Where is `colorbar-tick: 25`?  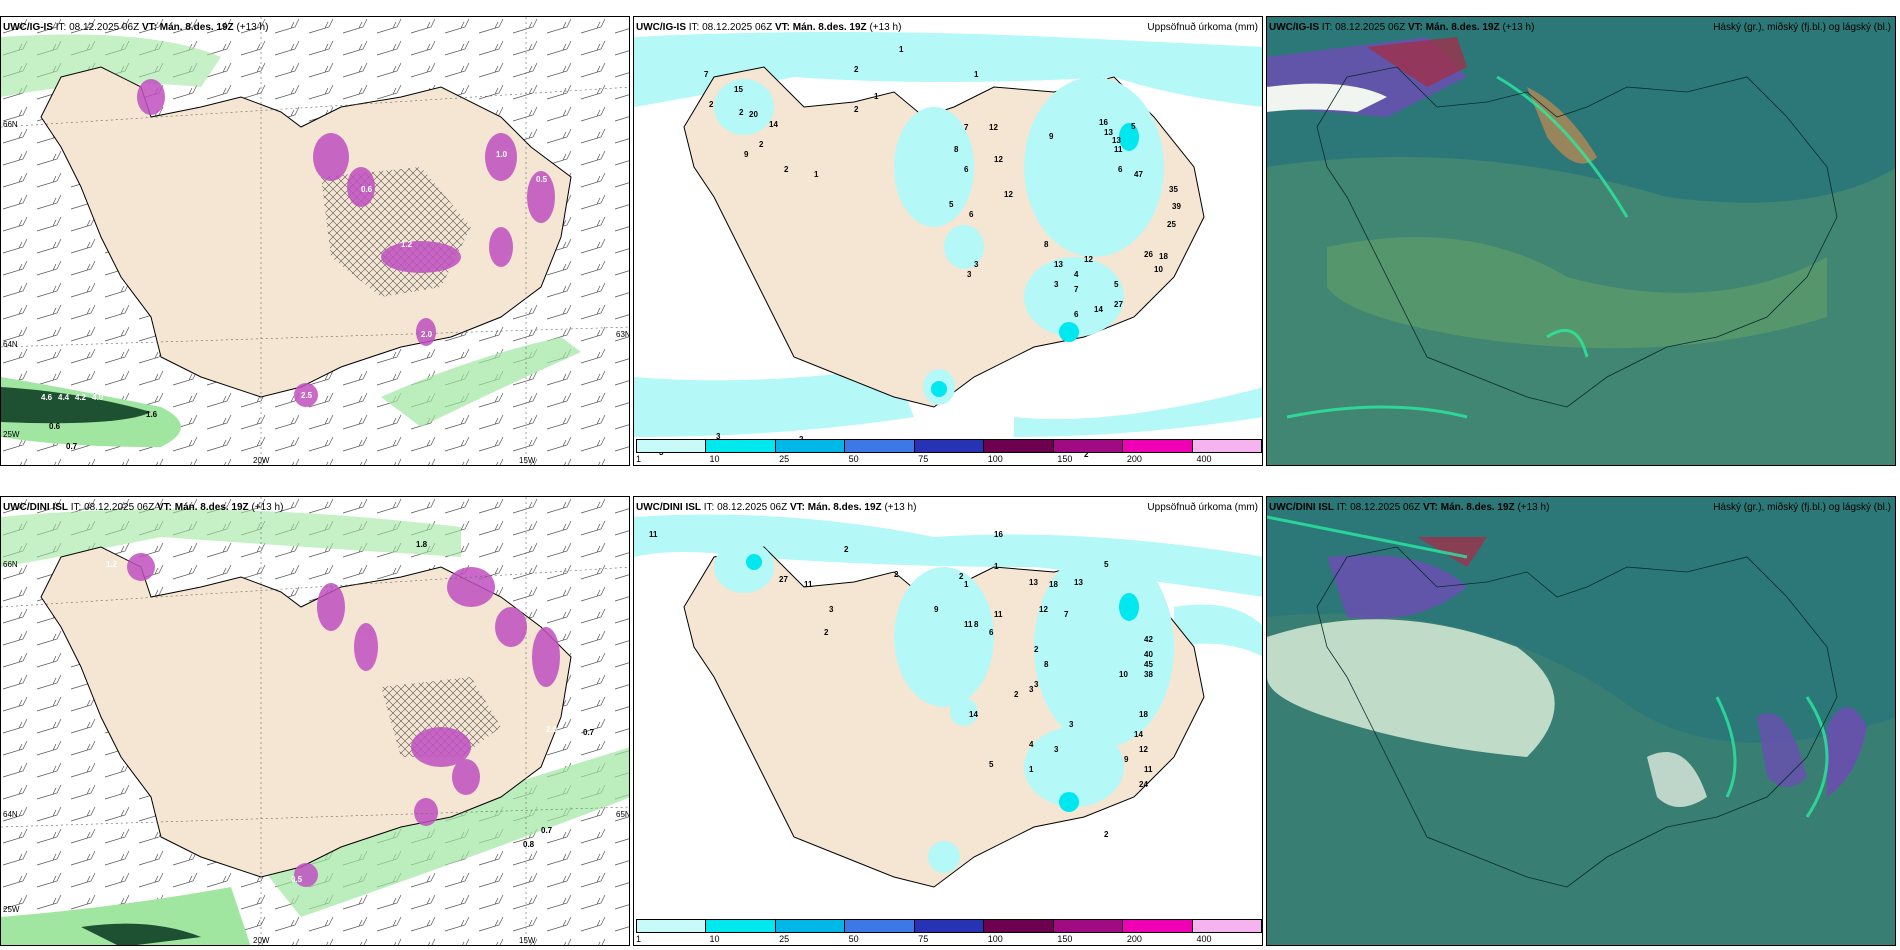
colorbar-tick: 25 is located at coordinates (784, 939).